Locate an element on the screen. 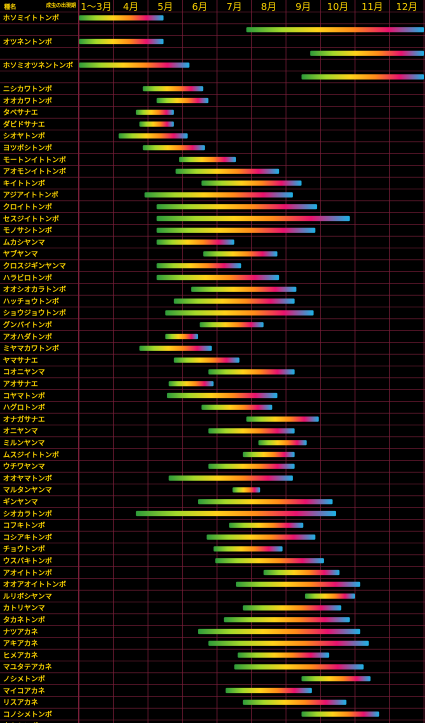 Image resolution: width=425 pixels, height=723 pixels. species-label: マイコアカネ is located at coordinates (24, 691).